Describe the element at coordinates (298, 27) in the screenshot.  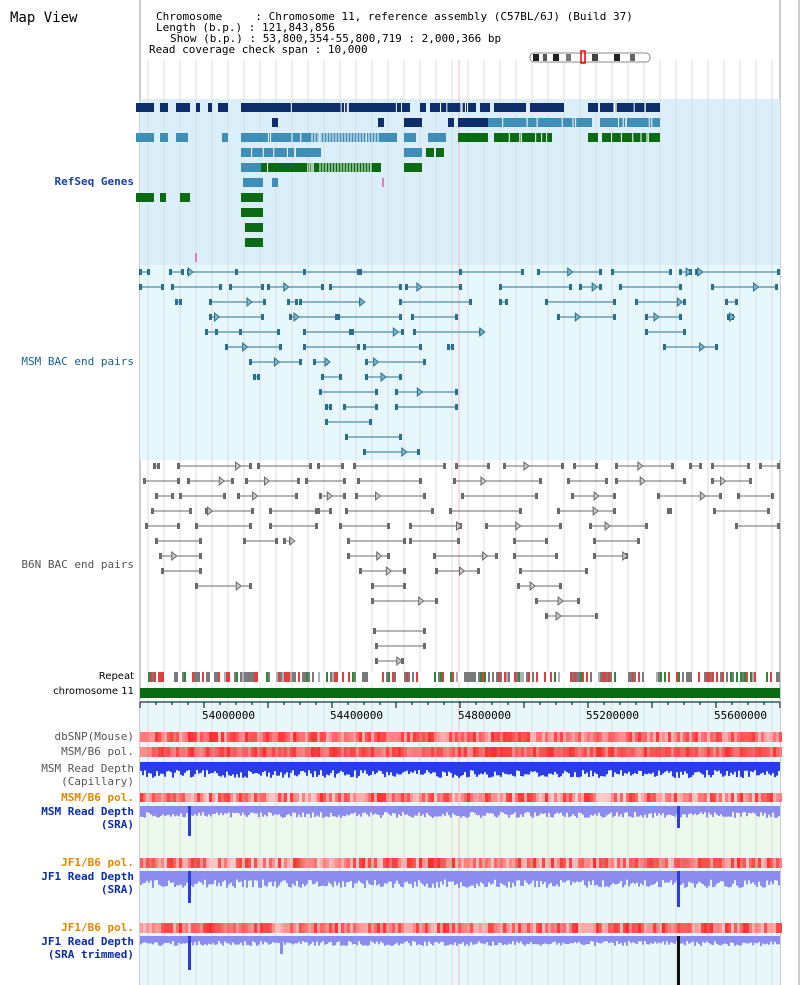
I see `length-value: 121,843,856` at that location.